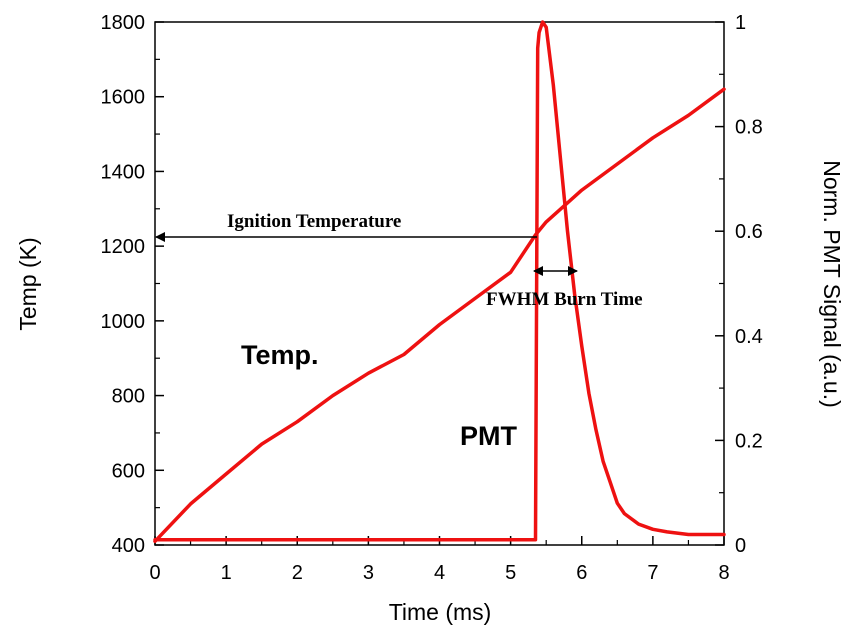 This screenshot has width=849, height=636. What do you see at coordinates (749, 128) in the screenshot?
I see `y2-tick-label: 0.8` at bounding box center [749, 128].